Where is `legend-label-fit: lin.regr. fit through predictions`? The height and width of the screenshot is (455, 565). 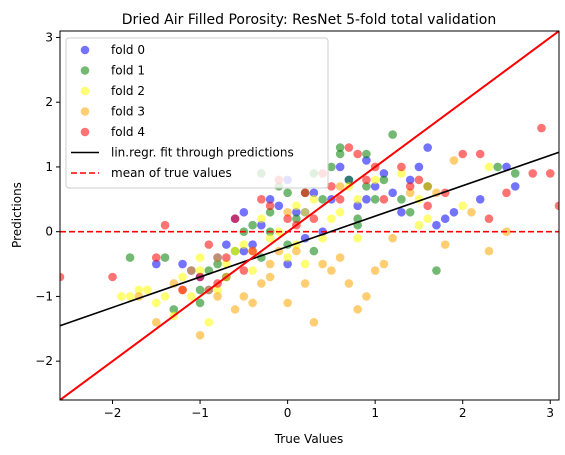
legend-label-fit: lin.regr. fit through predictions is located at coordinates (202, 153).